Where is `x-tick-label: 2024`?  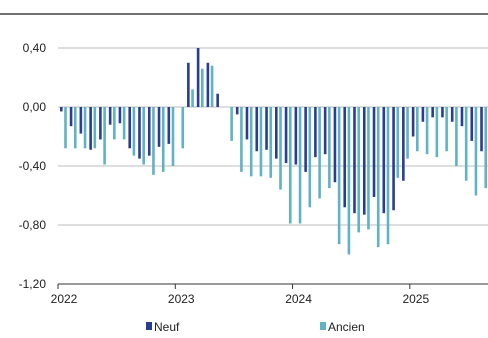 x-tick-label: 2024 is located at coordinates (298, 299).